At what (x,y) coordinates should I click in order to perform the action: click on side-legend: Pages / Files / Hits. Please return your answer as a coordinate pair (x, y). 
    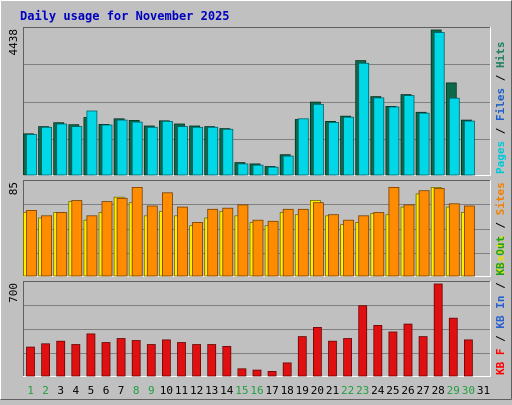
    Looking at the image, I should click on (500, 108).